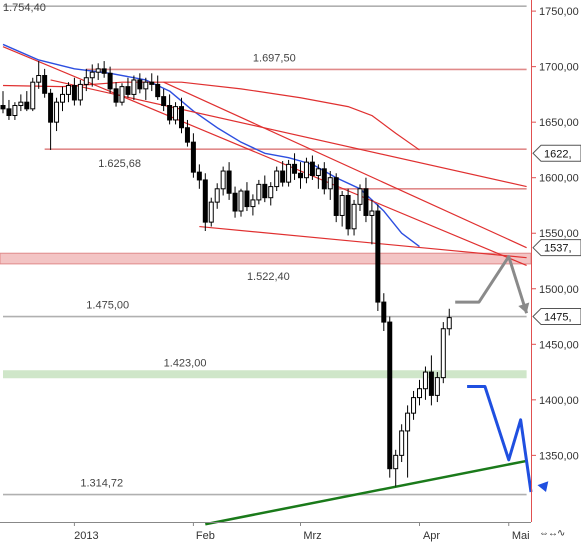 Image resolution: width=581 pixels, height=547 pixels. I want to click on level-label: 1.423,00, so click(185, 363).